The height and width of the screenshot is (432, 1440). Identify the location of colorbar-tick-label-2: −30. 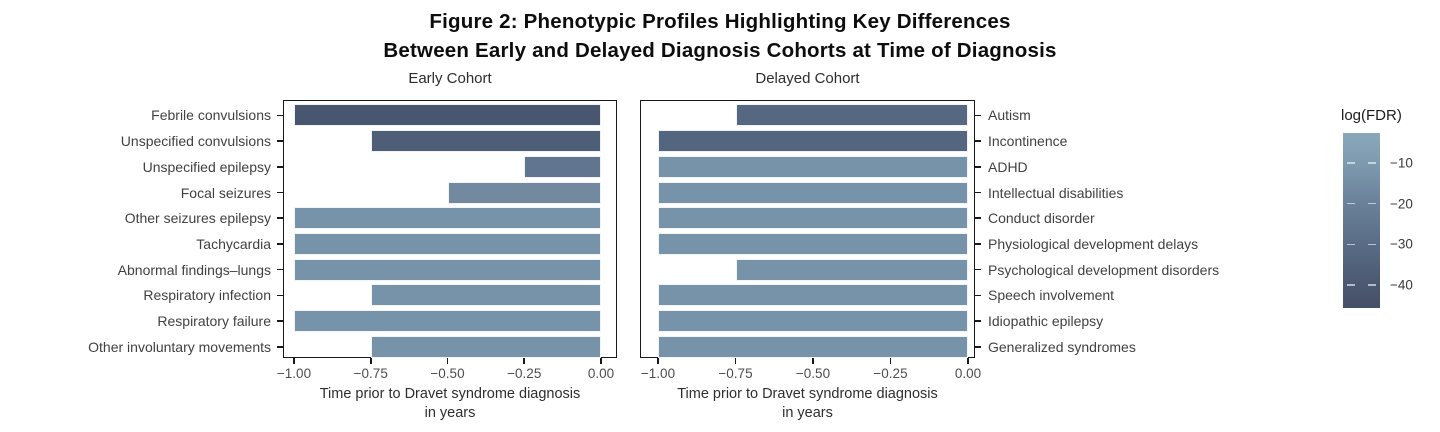
(1401, 244).